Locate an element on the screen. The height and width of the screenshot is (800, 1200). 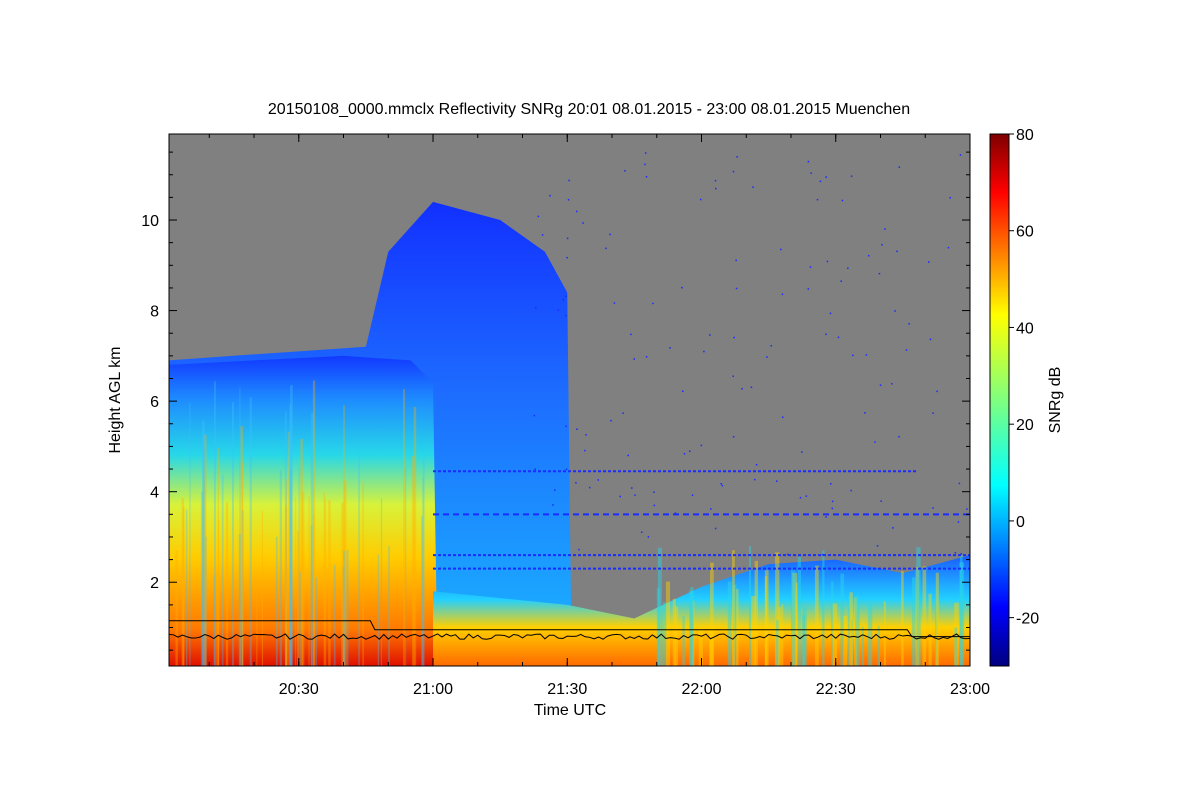
x-tick-label: 21:30 is located at coordinates (567, 689).